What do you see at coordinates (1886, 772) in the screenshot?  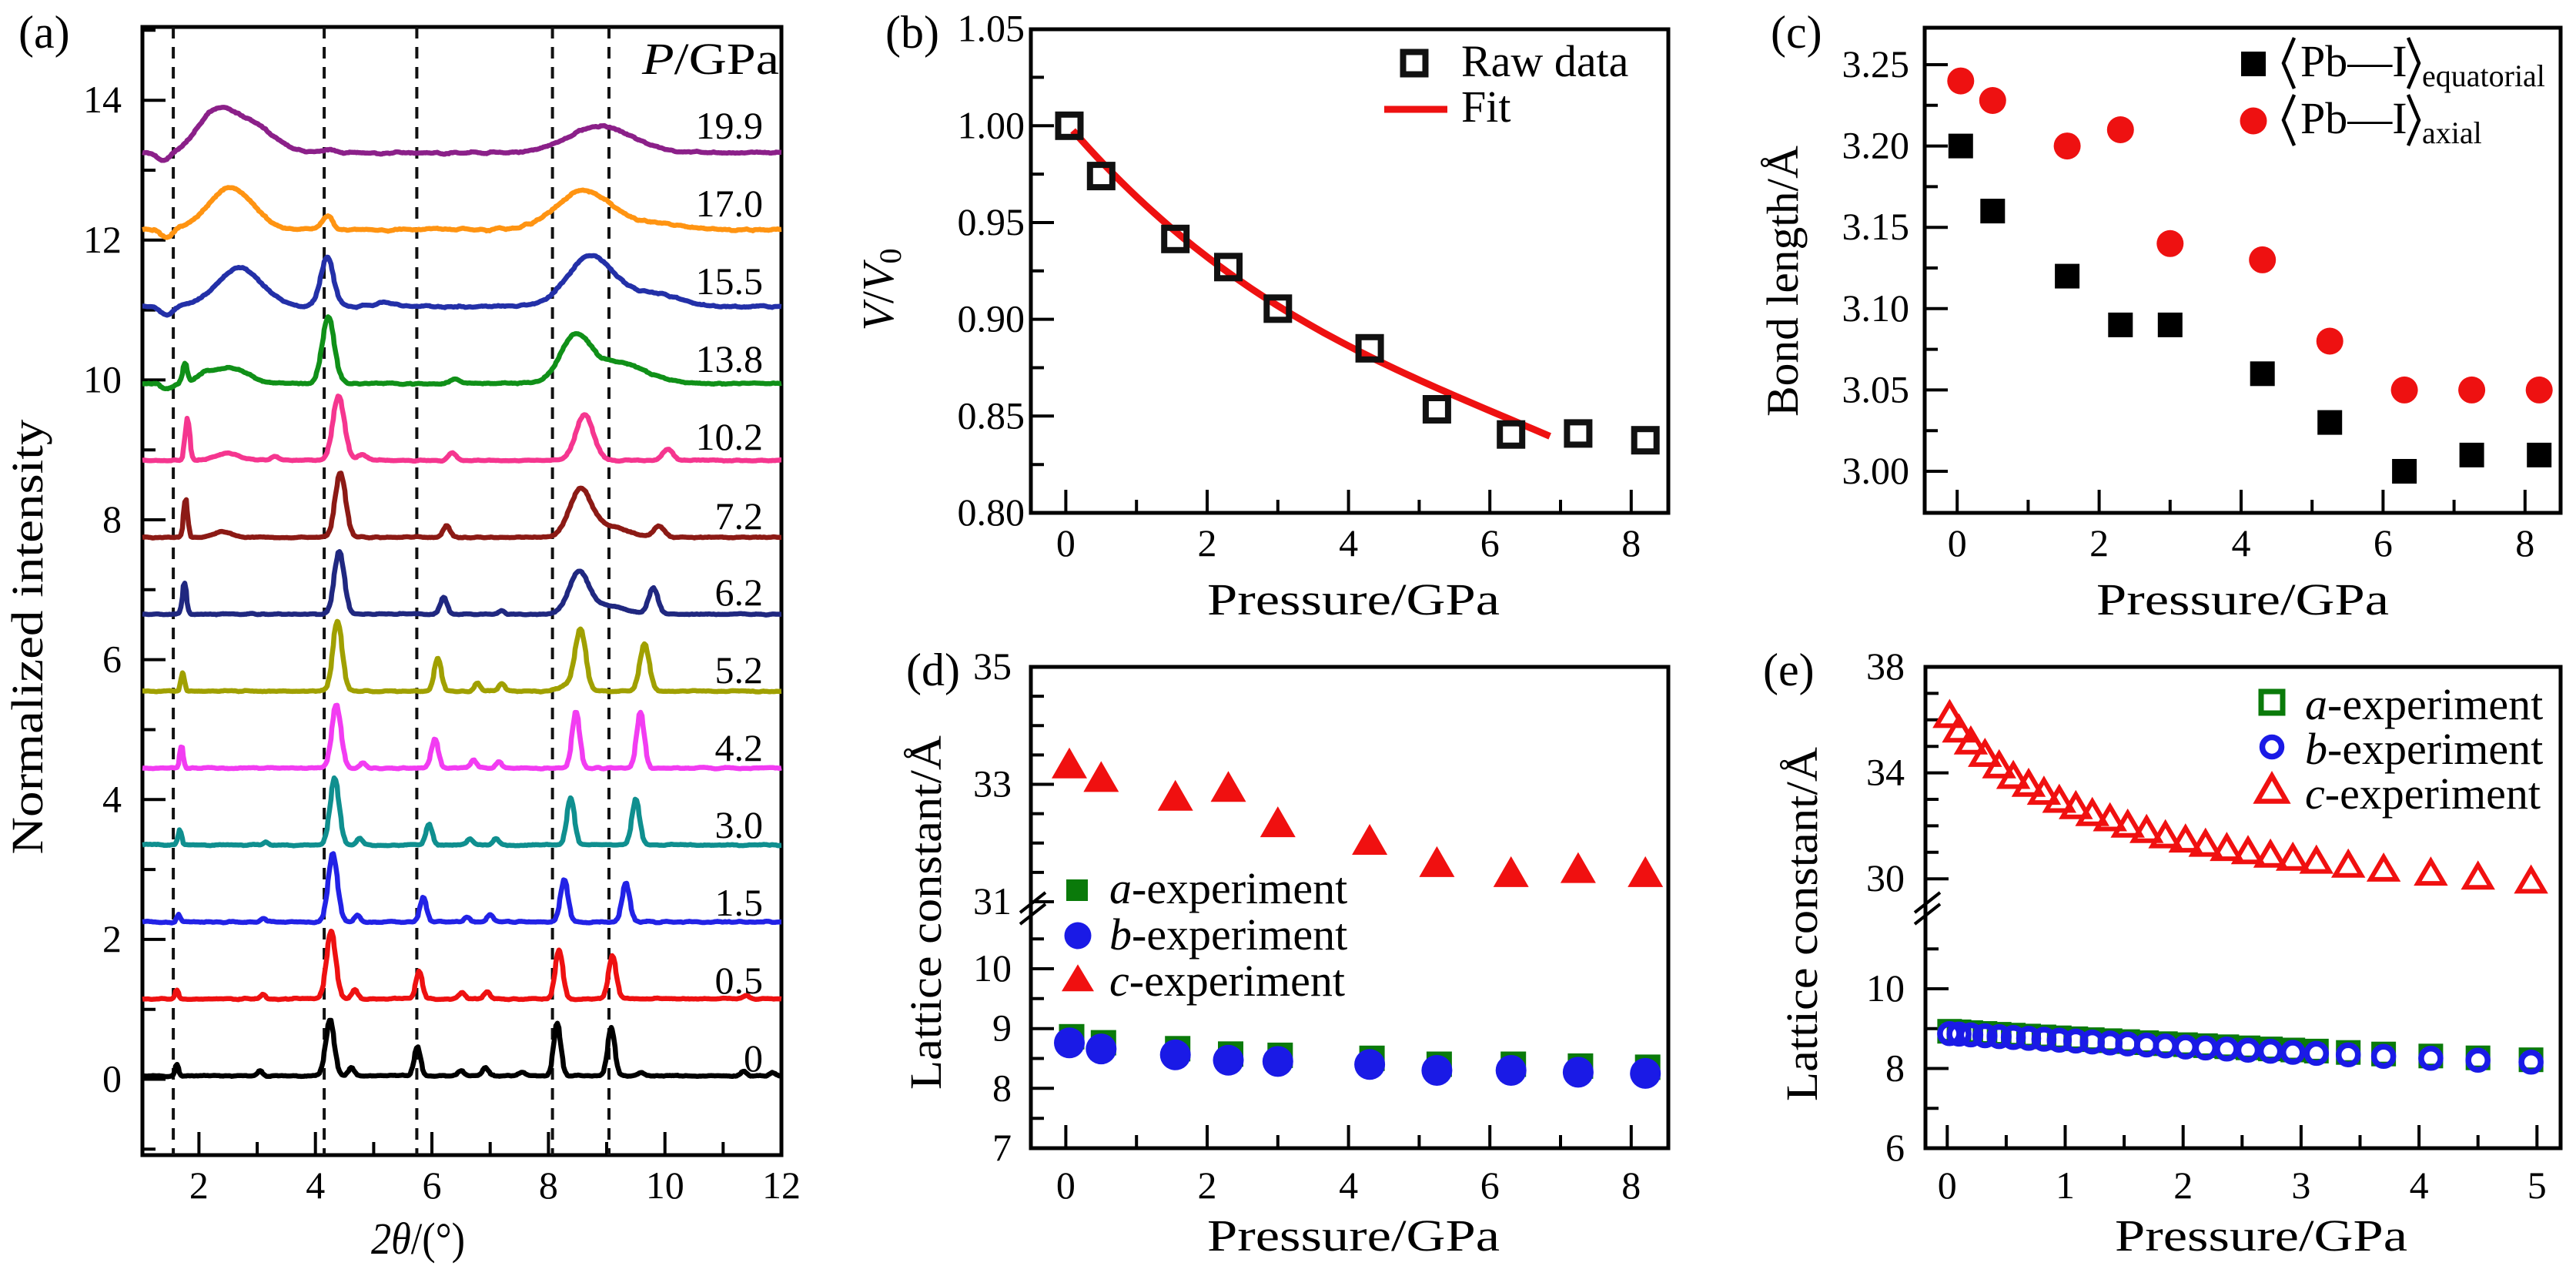 I see `svg-text: 34` at bounding box center [1886, 772].